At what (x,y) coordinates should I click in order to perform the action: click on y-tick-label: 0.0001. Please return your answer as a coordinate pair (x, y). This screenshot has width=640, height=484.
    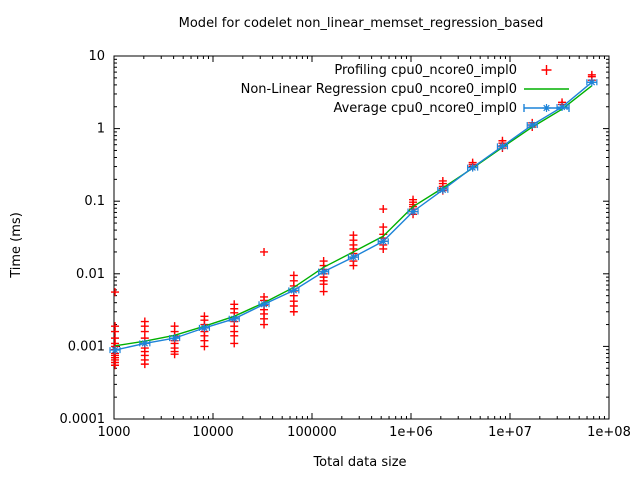
    Looking at the image, I should click on (83, 419).